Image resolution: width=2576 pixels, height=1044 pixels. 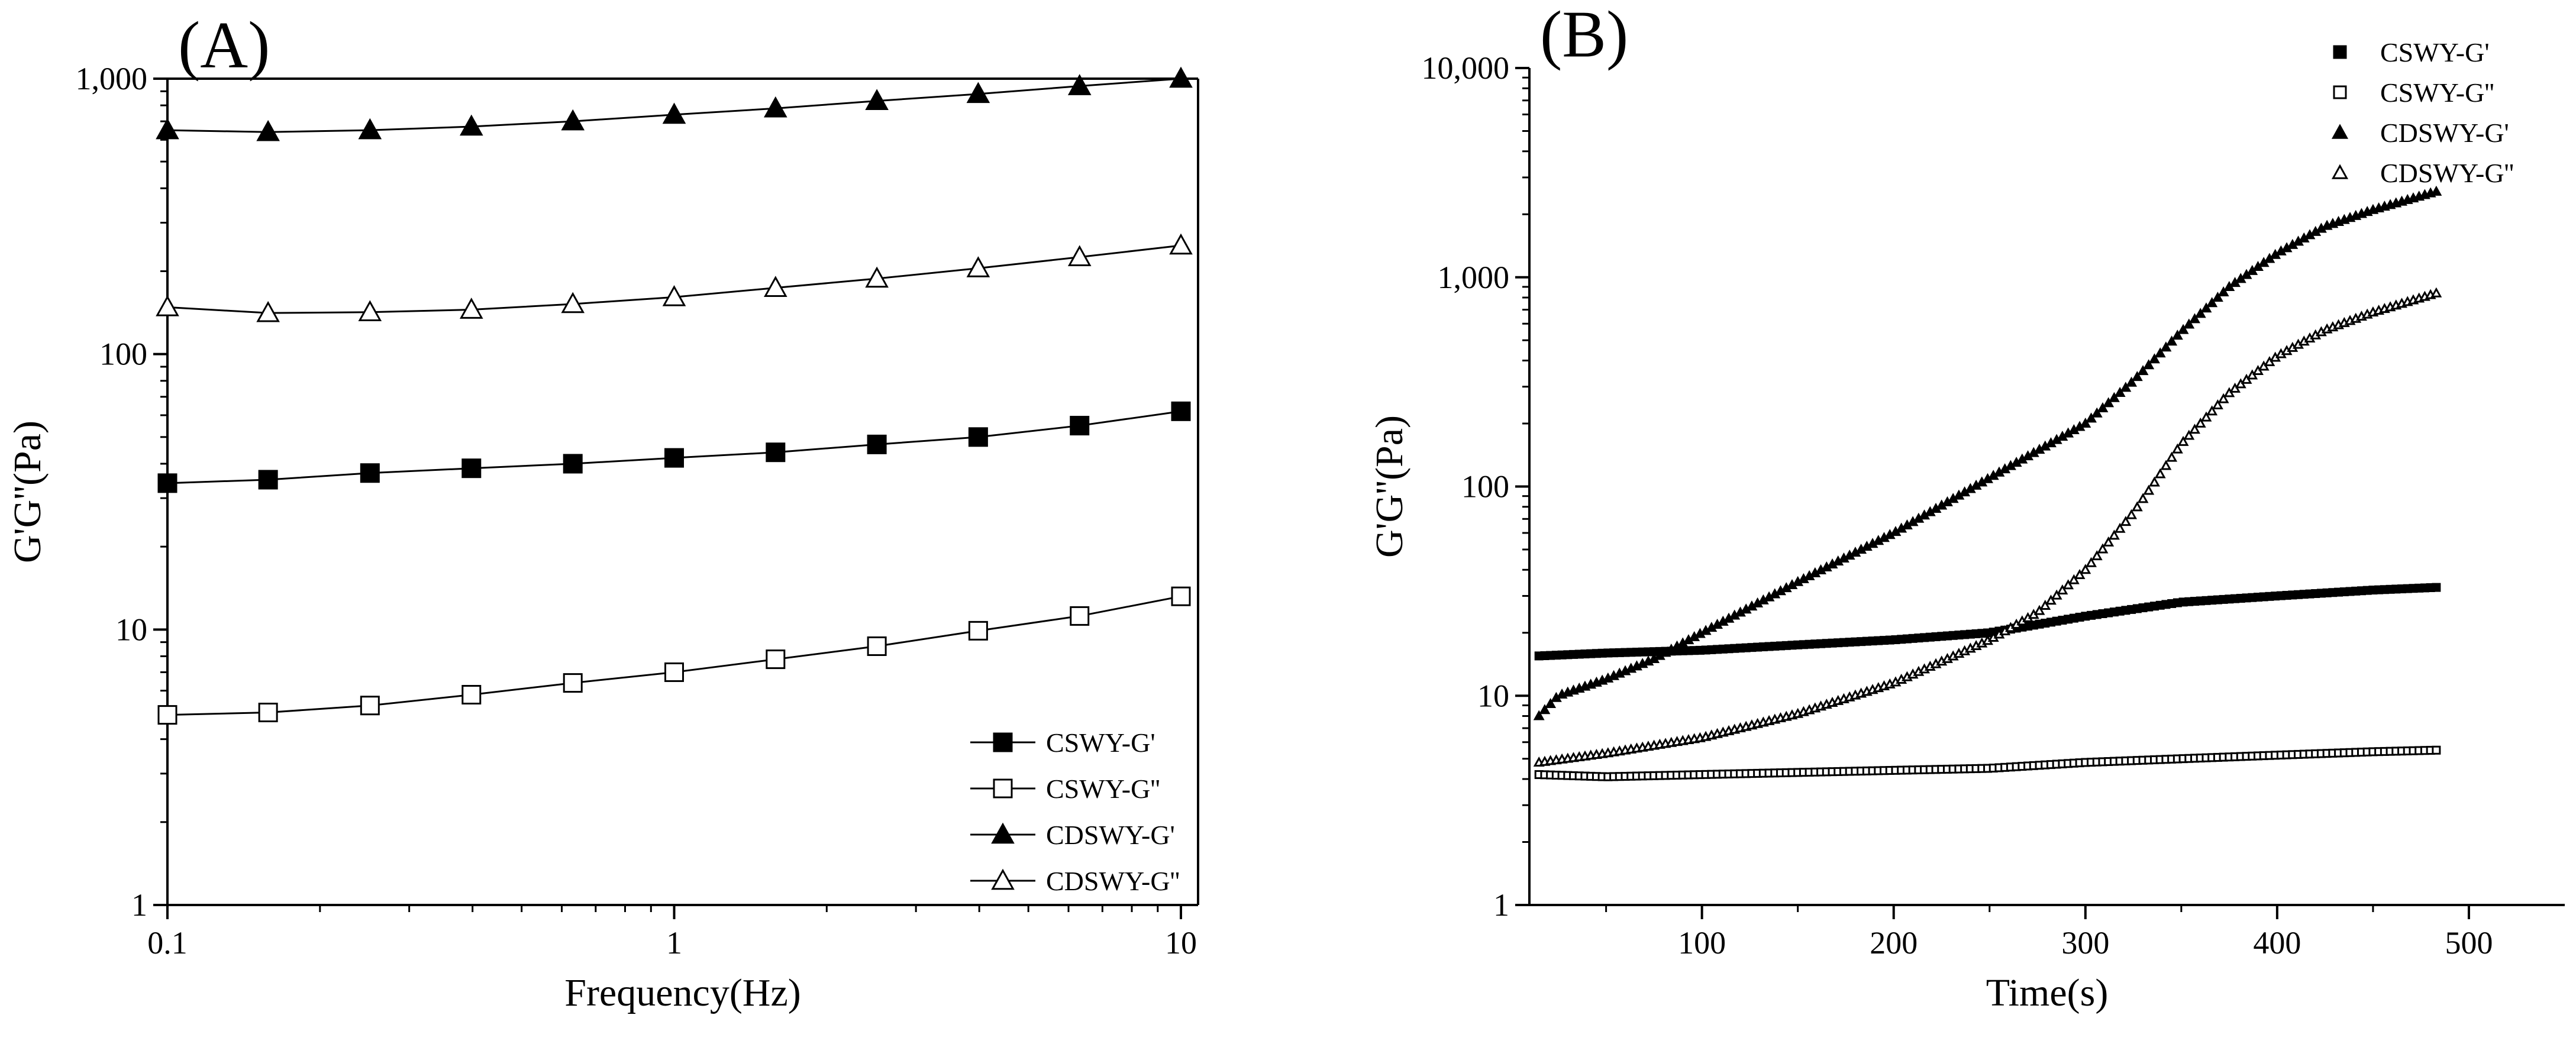 I want to click on y-tick-label: 1,000, so click(x=1474, y=277).